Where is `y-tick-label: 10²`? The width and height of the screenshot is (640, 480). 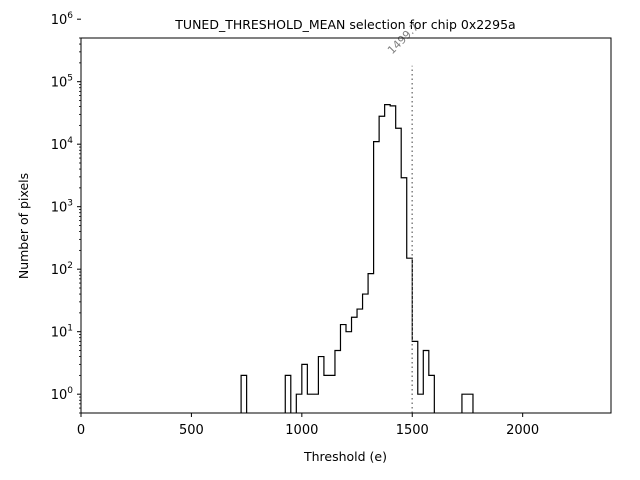 y-tick-label: 10² is located at coordinates (62, 269).